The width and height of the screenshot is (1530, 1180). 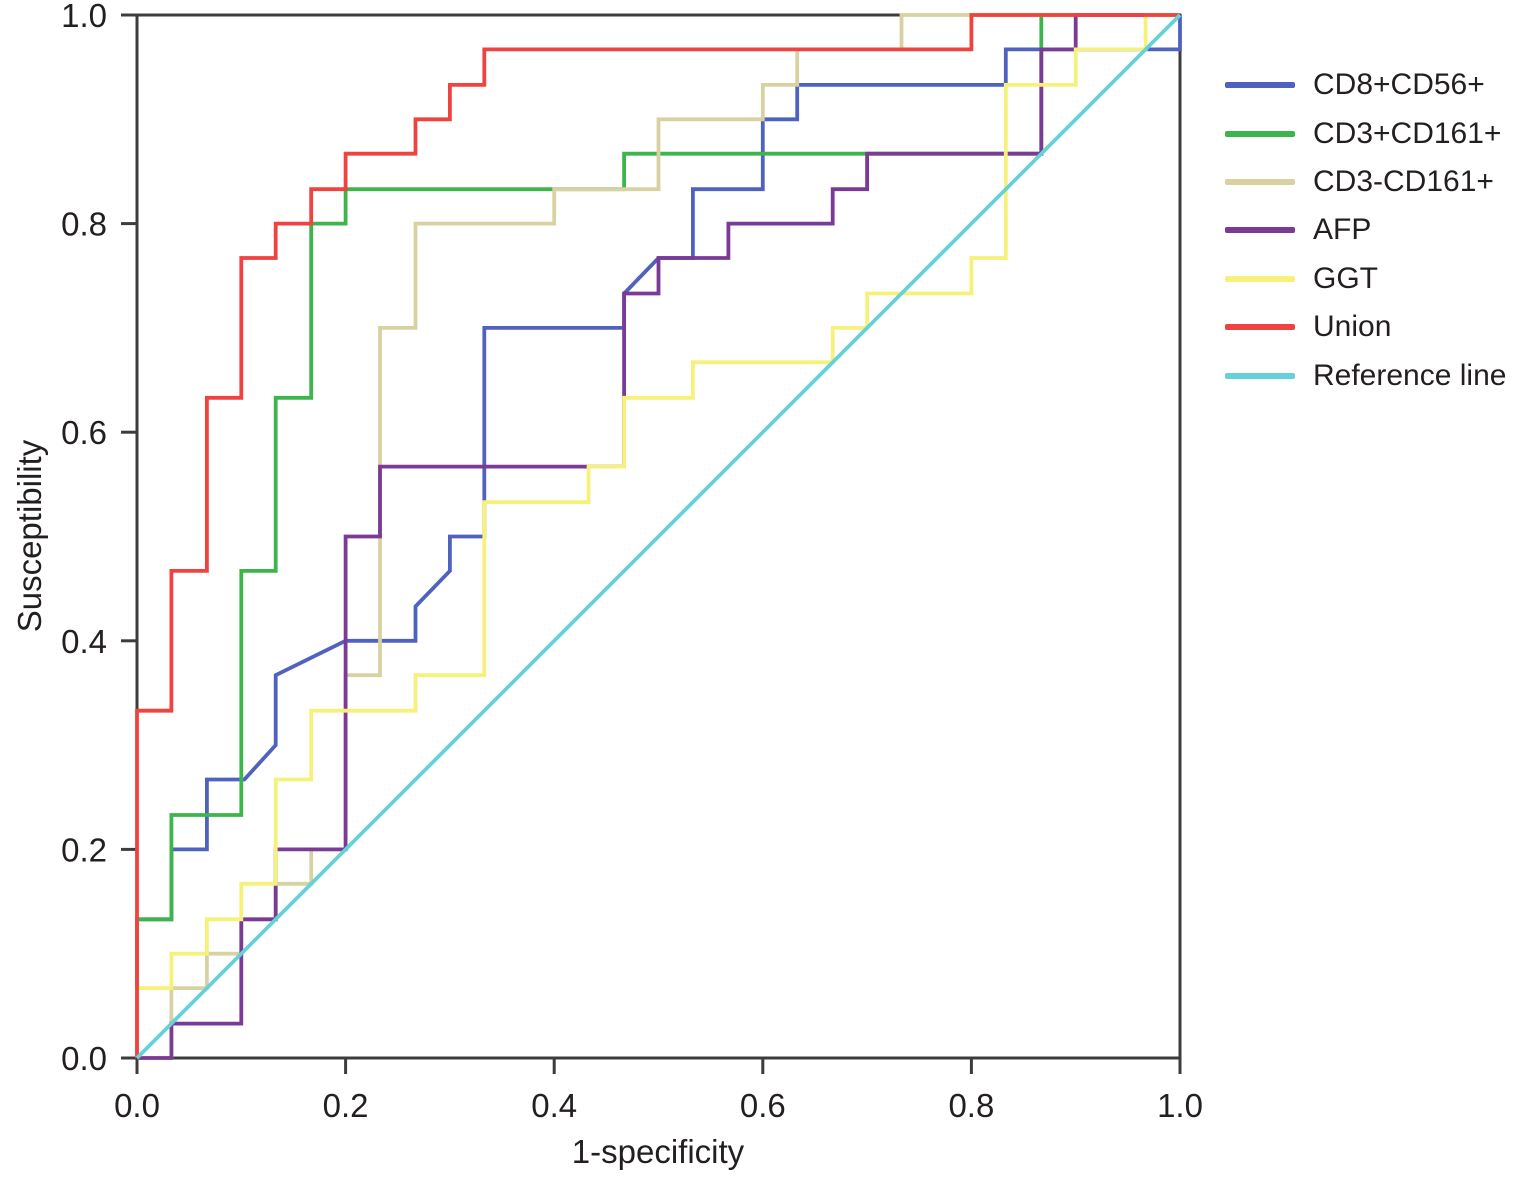 I want to click on legend-swatch-ggt, so click(x=1260, y=278).